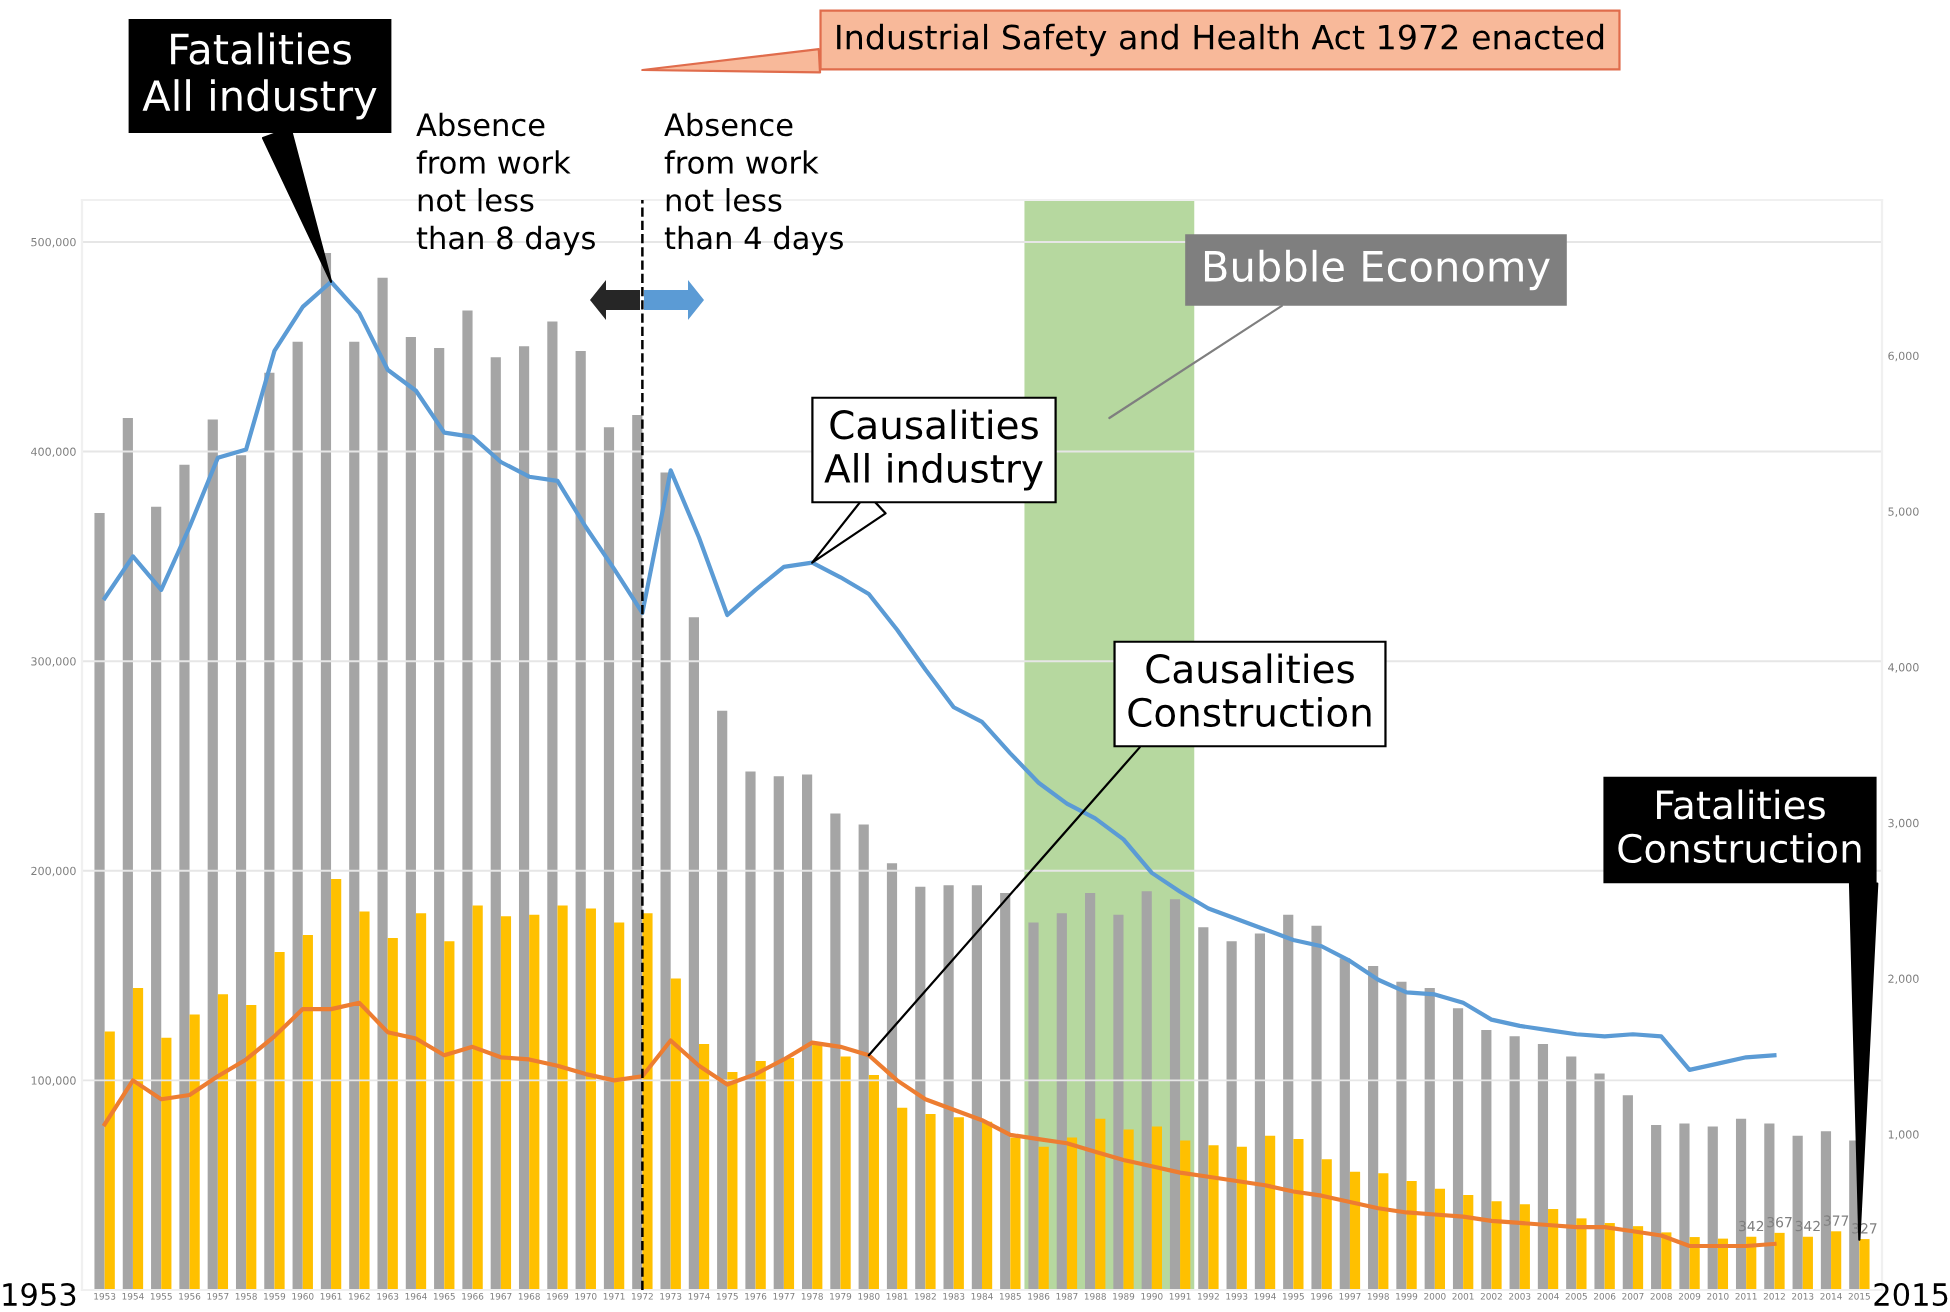  I want to click on band-label: Bubble Economy, so click(1377, 270).